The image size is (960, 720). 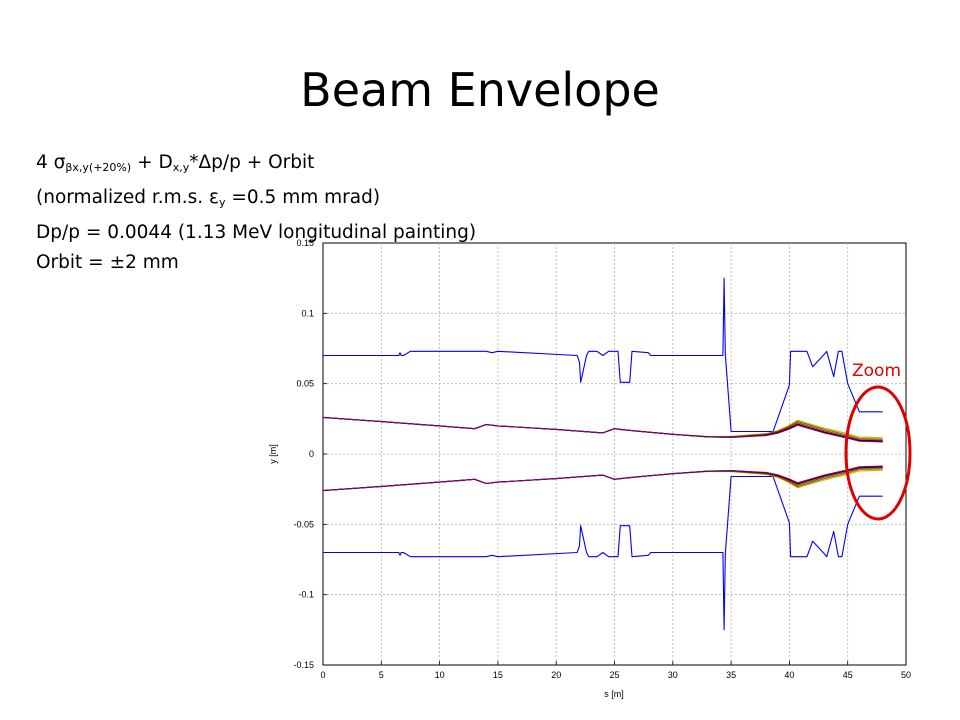 What do you see at coordinates (614, 675) in the screenshot?
I see `x-tick-label: 25` at bounding box center [614, 675].